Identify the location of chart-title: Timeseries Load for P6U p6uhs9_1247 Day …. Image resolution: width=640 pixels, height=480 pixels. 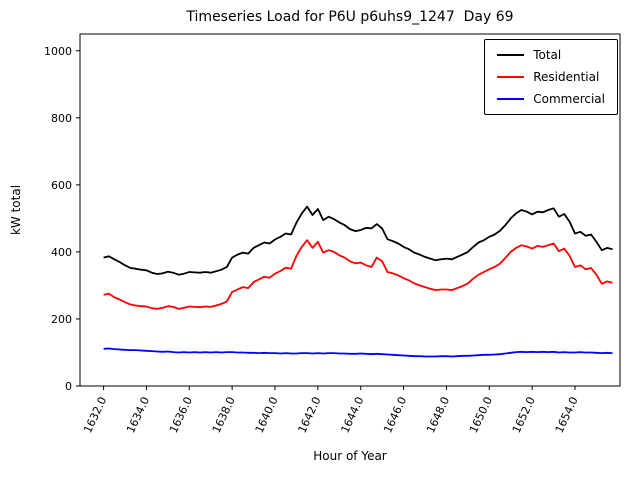
(350, 17).